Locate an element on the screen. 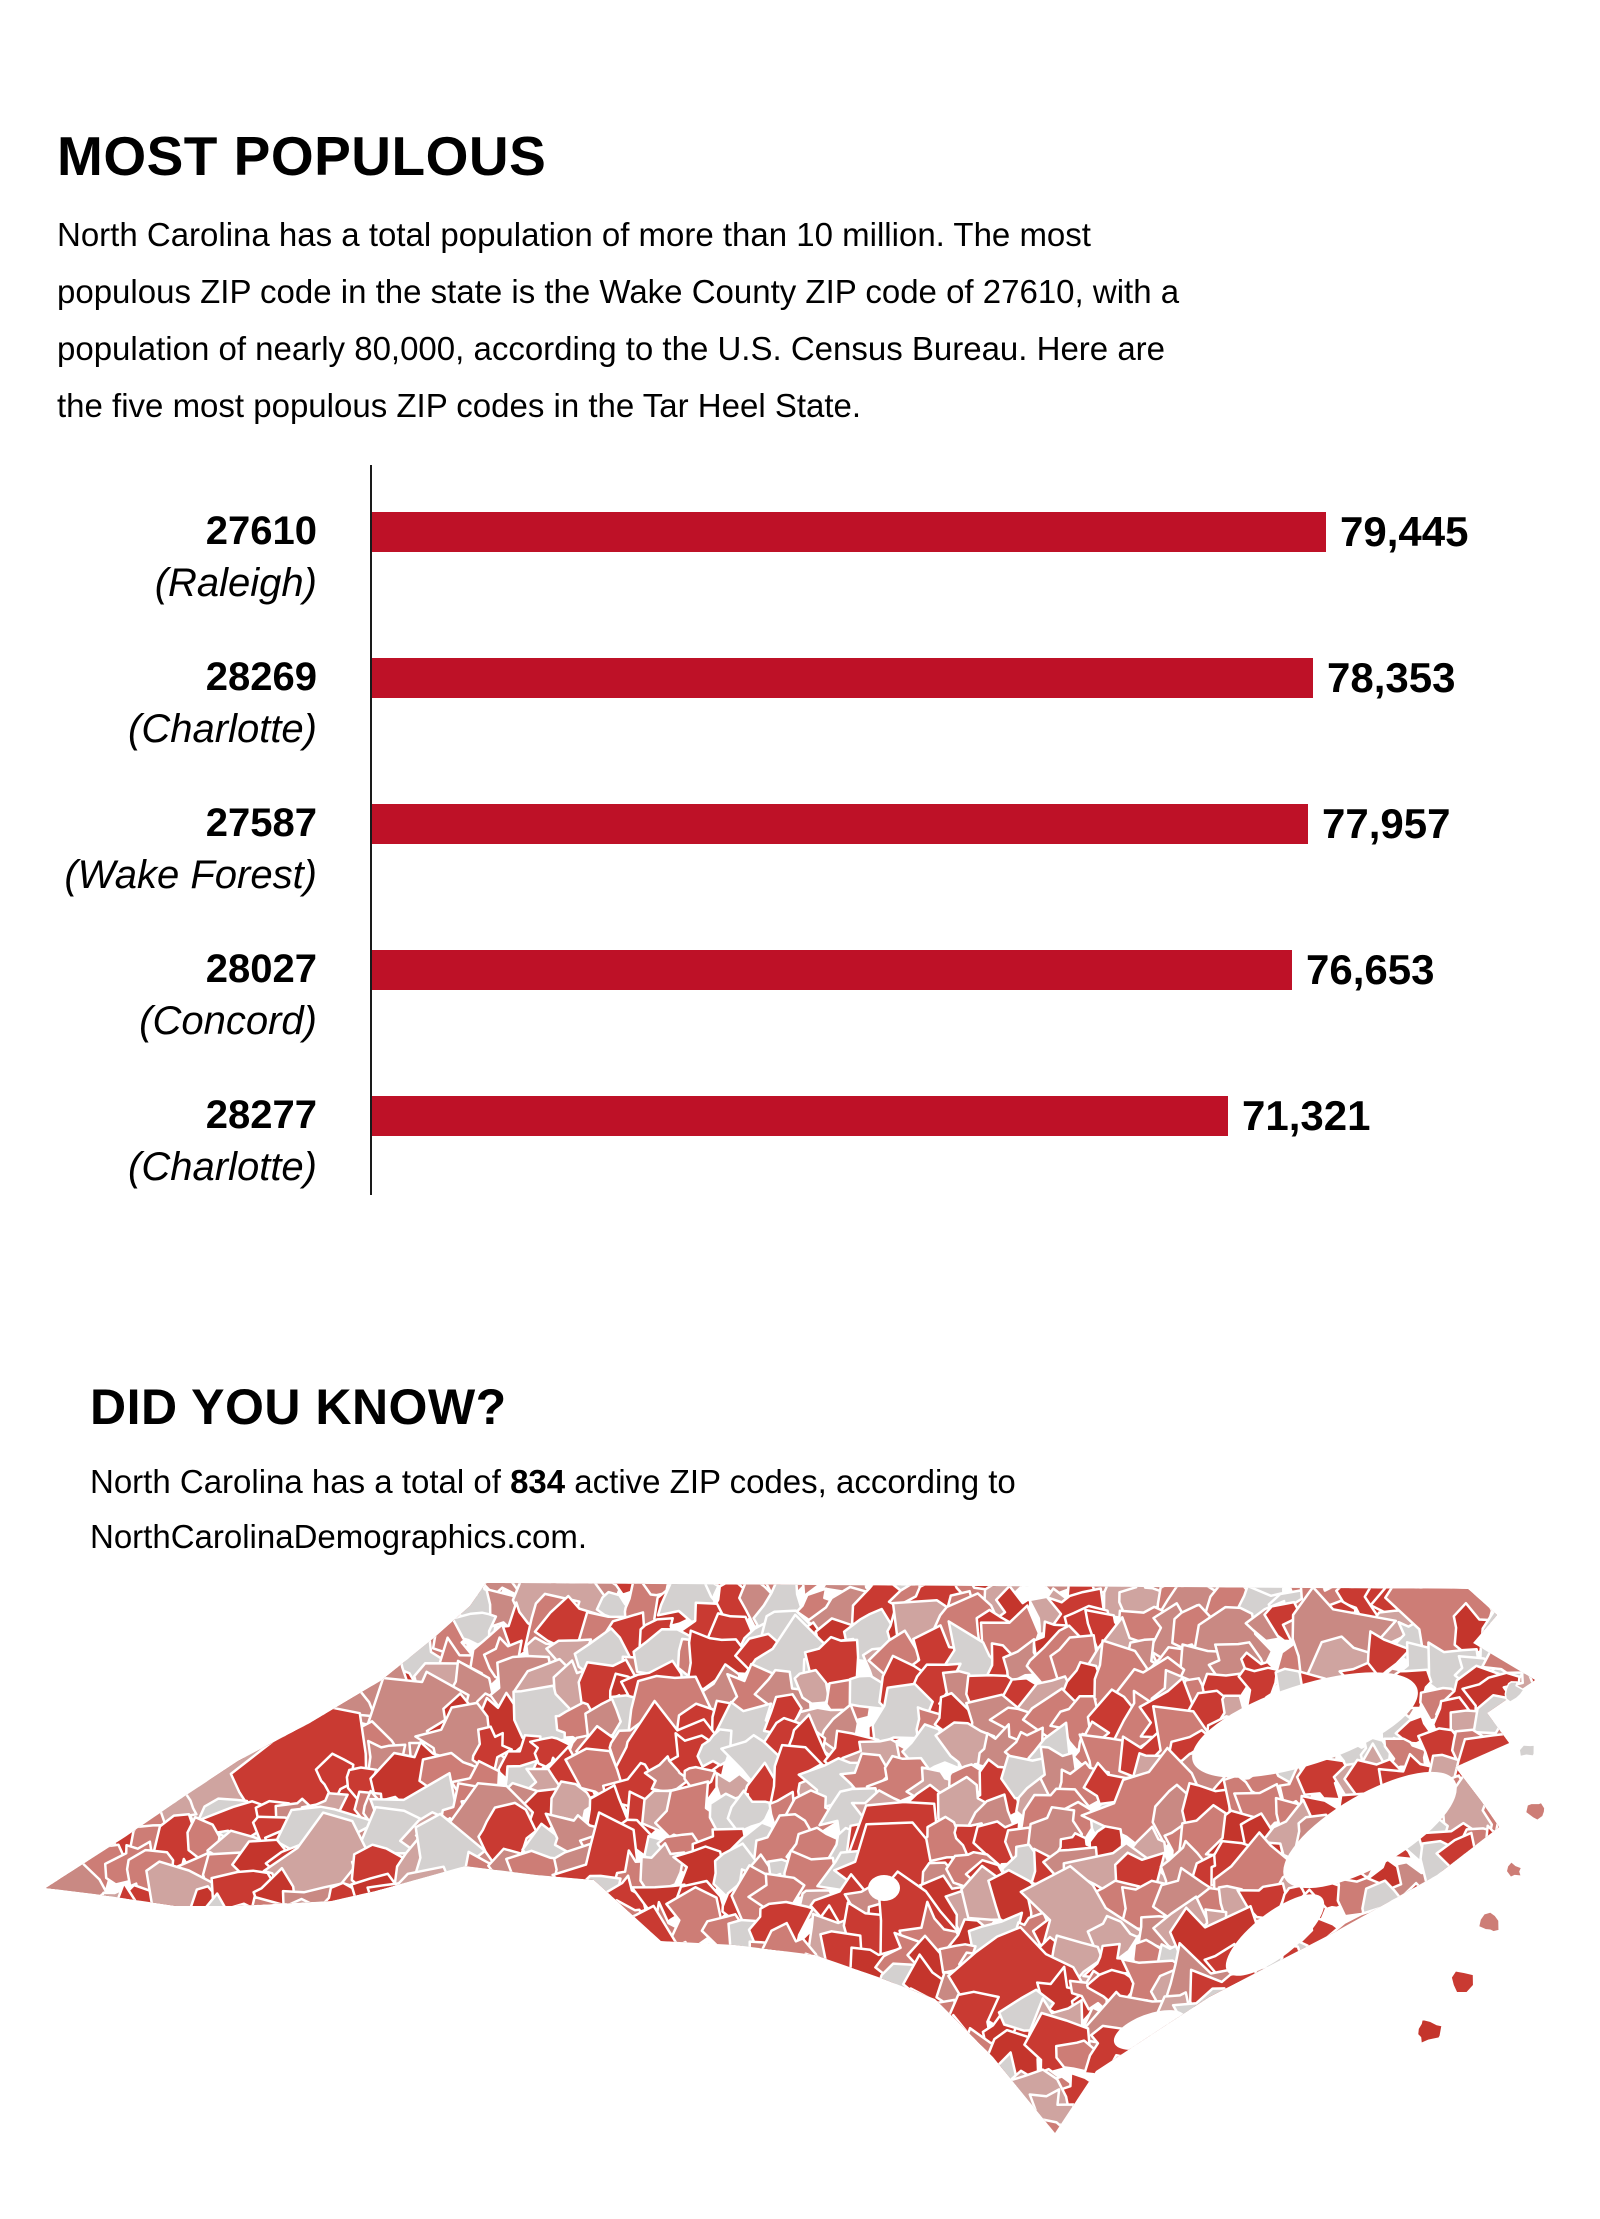  population-value: 76,653 is located at coordinates (1370, 969).